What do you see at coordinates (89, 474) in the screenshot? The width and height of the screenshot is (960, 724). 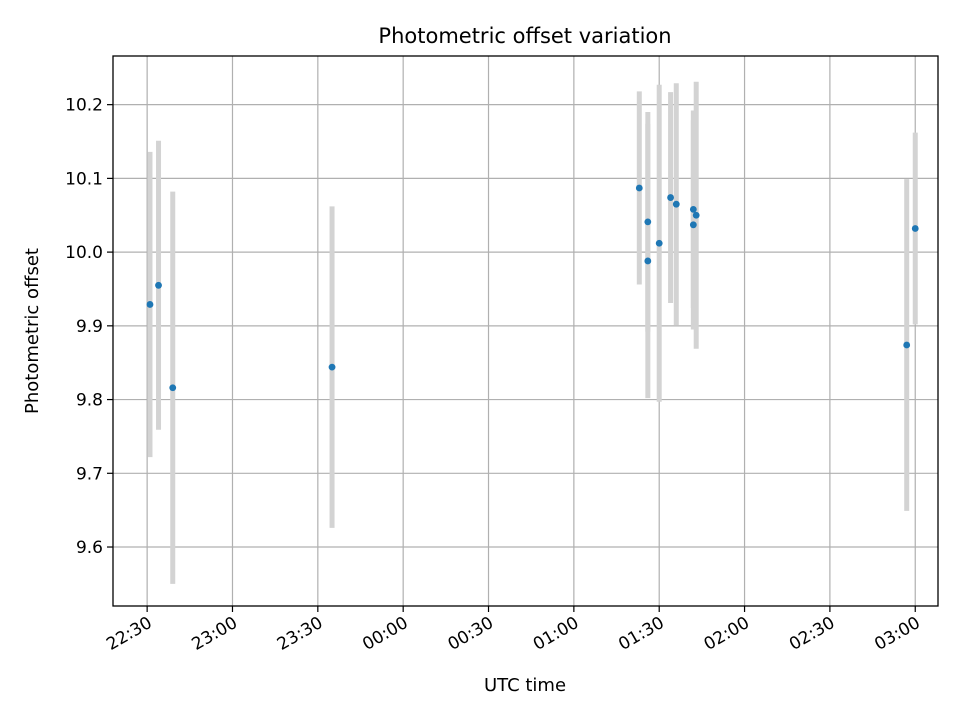 I see `y-tick-label: 9.7` at bounding box center [89, 474].